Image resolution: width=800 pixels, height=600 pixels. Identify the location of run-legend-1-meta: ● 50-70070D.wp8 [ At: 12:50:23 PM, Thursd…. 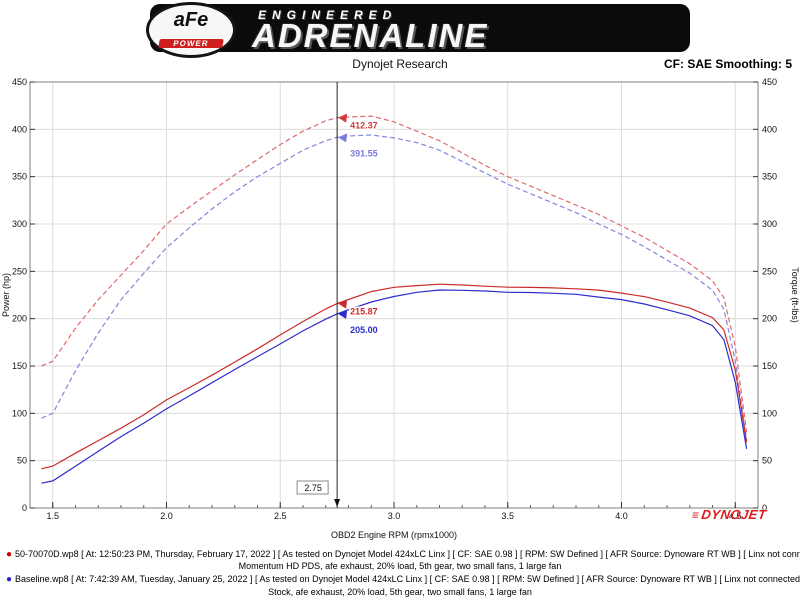
(403, 554).